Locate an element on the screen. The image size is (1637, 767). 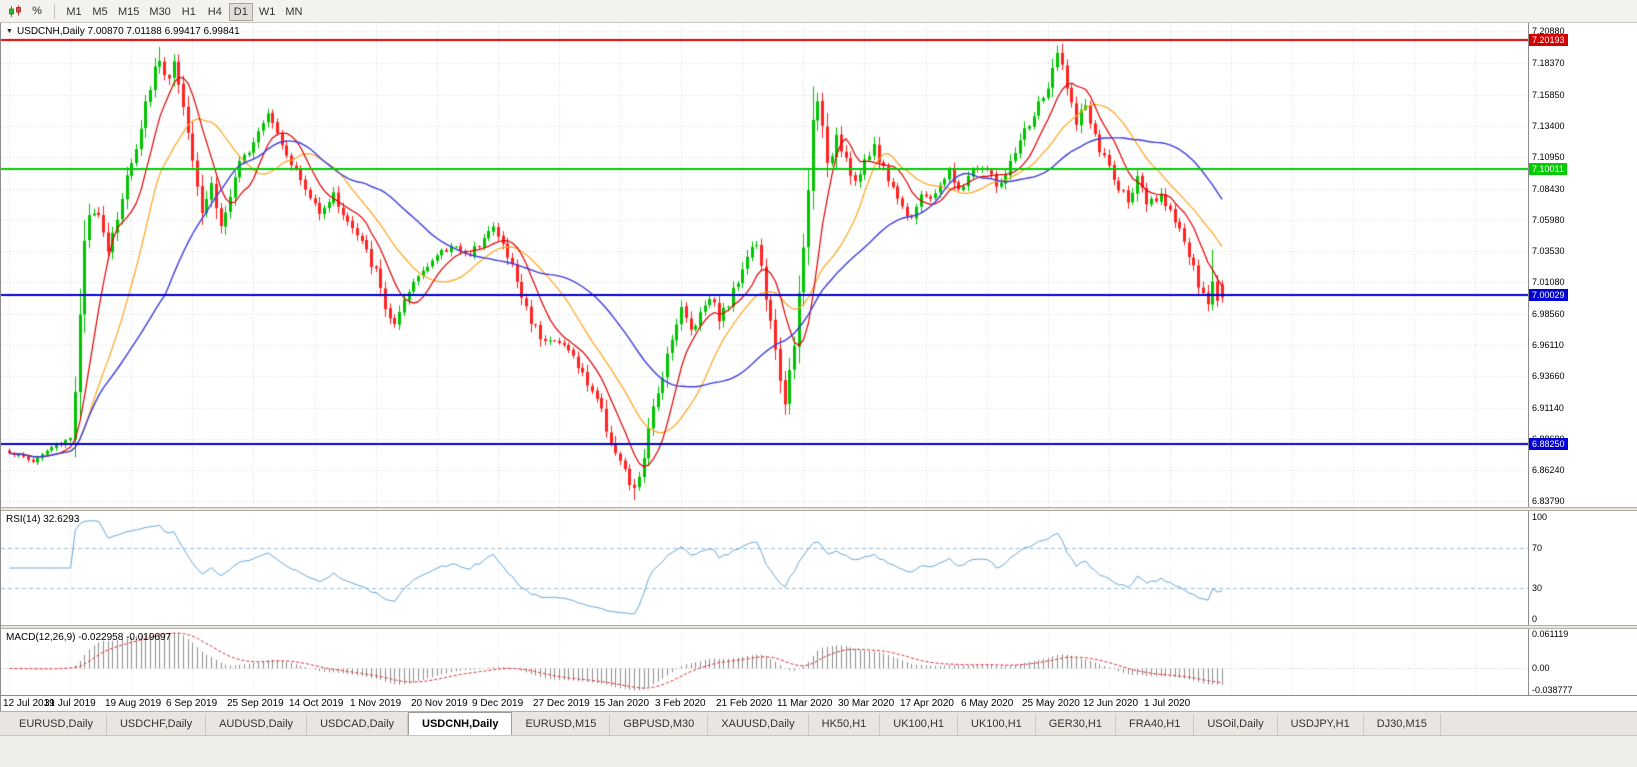
timeframe-button-w1: W1 is located at coordinates (267, 11).